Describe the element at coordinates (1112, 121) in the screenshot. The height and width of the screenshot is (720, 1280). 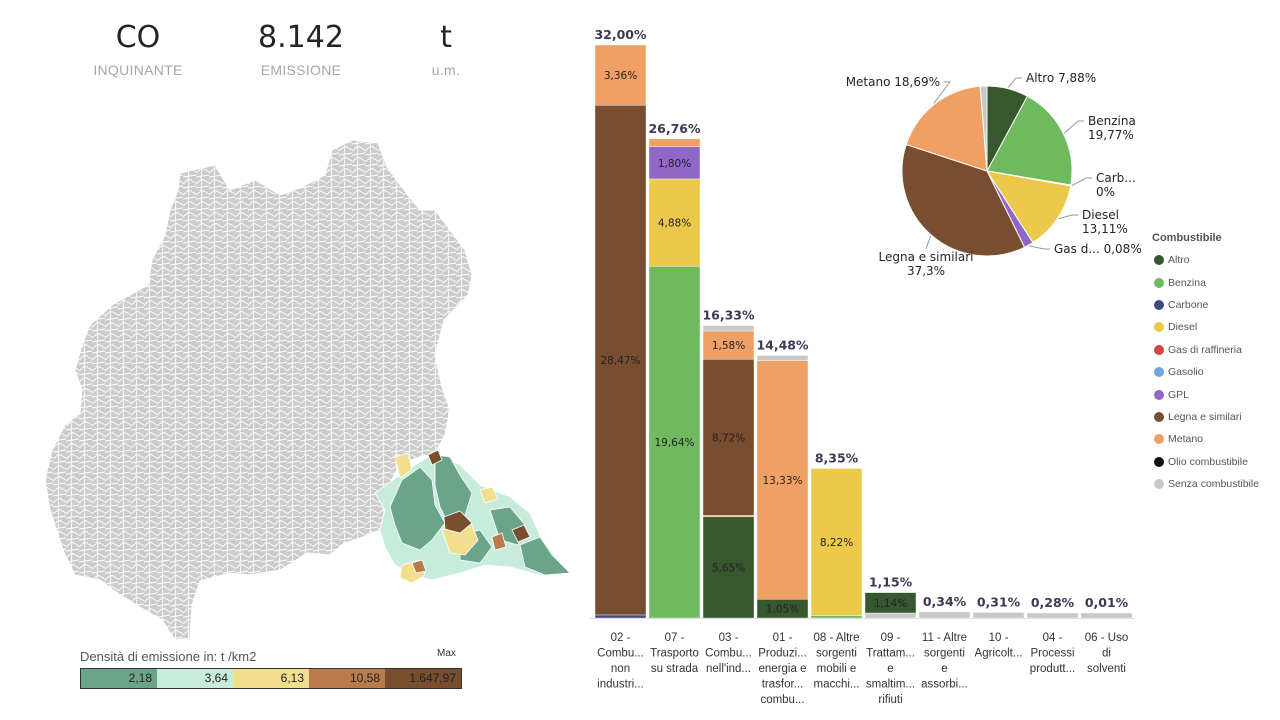
I see `pie-slice-label: Benzina` at that location.